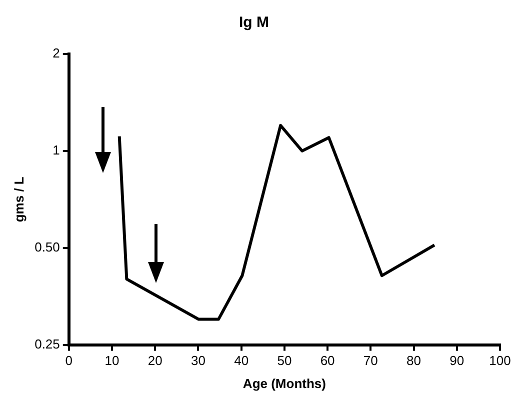 This screenshot has width=514, height=402. What do you see at coordinates (47, 344) in the screenshot?
I see `y-tick-label: 0.25` at bounding box center [47, 344].